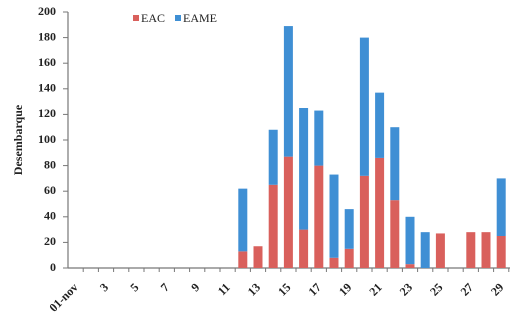  What do you see at coordinates (497, 289) in the screenshot?
I see `x-tick-label: 29` at bounding box center [497, 289].